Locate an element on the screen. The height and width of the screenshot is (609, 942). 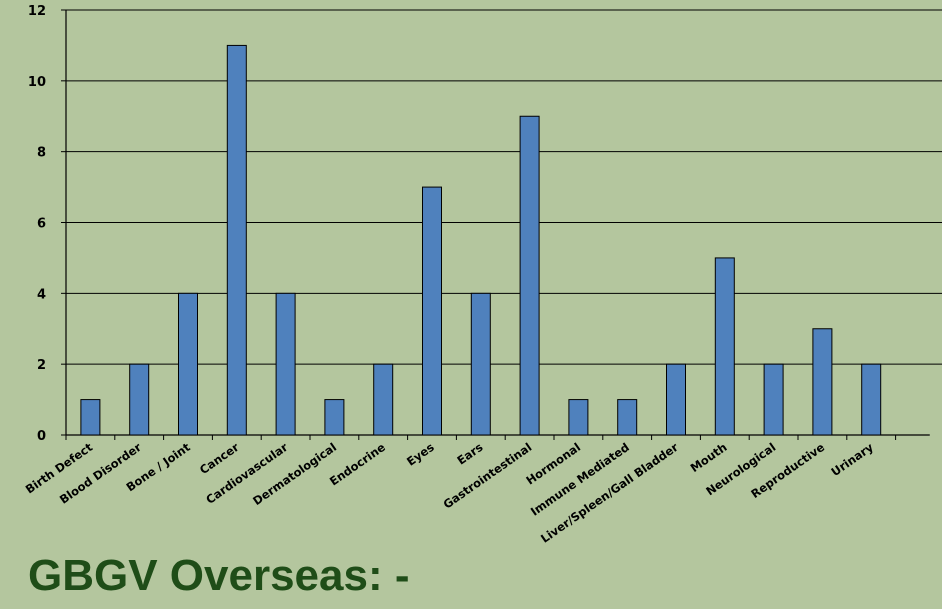
x-tick-label: Blood Disorder is located at coordinates (100, 473).